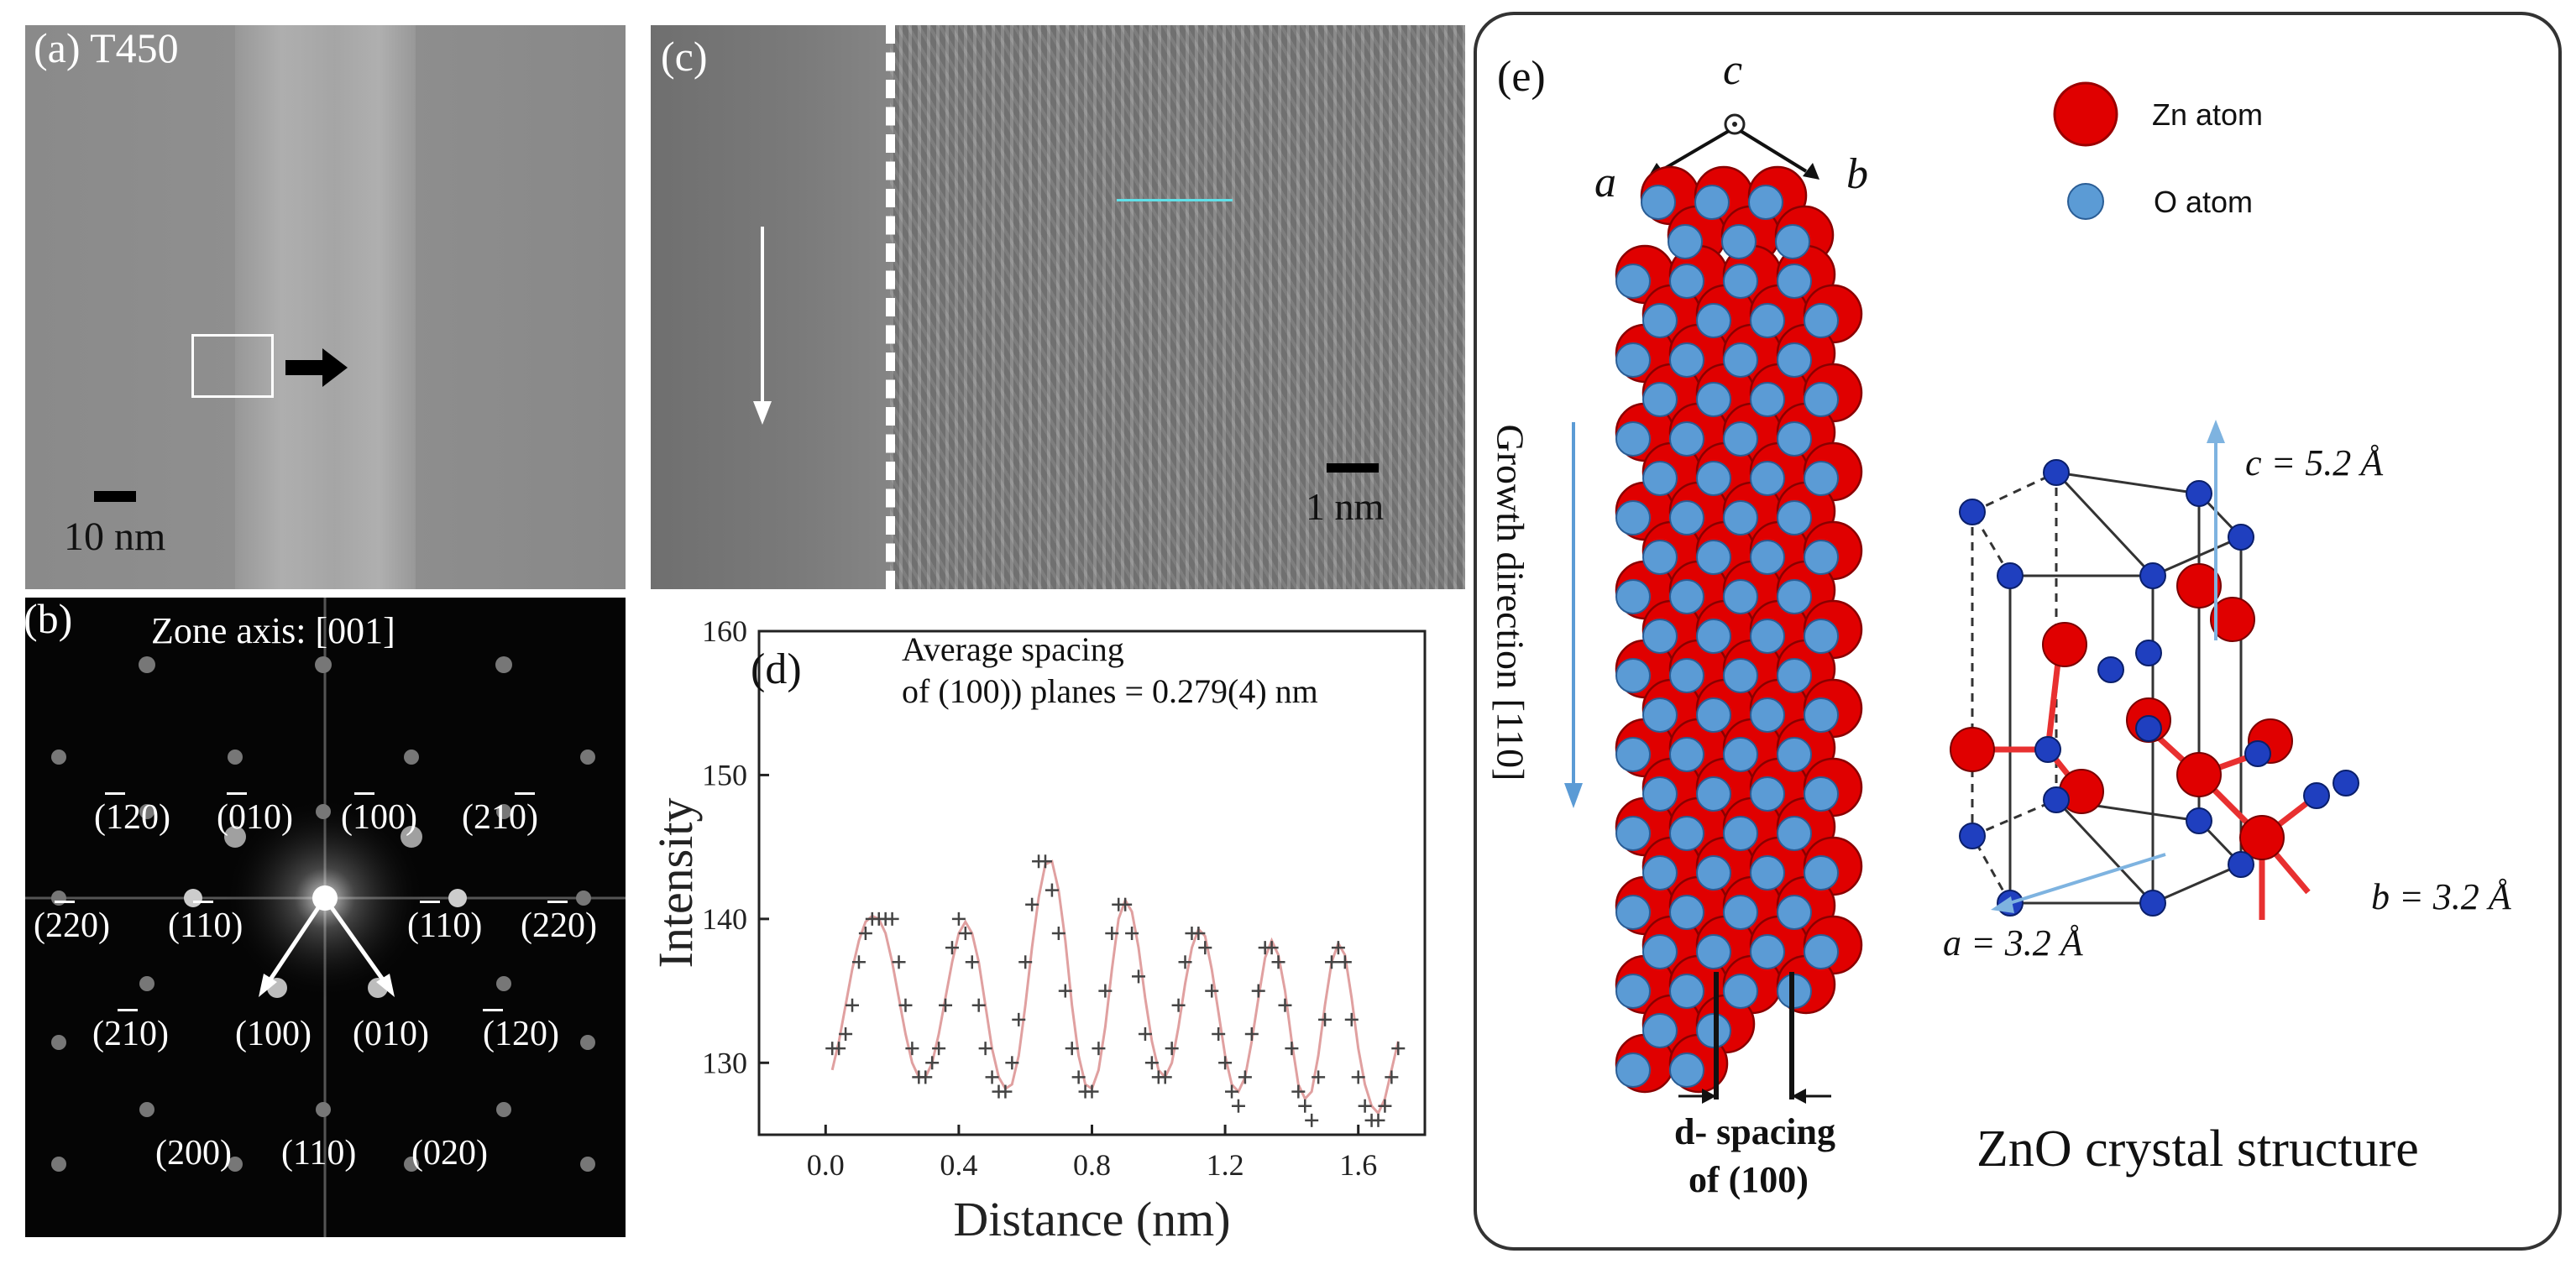  Describe the element at coordinates (2204, 202) in the screenshot. I see `legend-o-label: O atom` at that location.